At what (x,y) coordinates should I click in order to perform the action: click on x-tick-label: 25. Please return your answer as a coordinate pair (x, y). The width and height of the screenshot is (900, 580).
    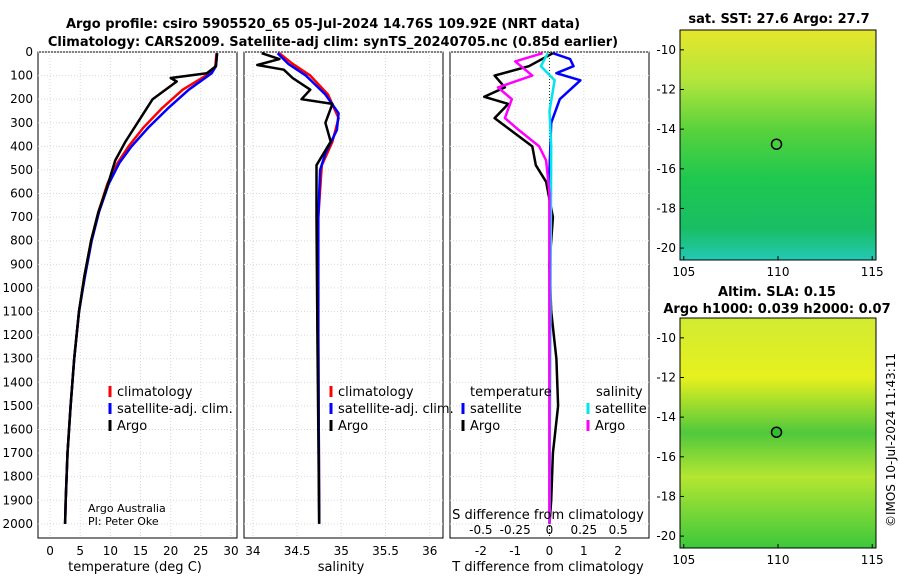
    Looking at the image, I should click on (200, 551).